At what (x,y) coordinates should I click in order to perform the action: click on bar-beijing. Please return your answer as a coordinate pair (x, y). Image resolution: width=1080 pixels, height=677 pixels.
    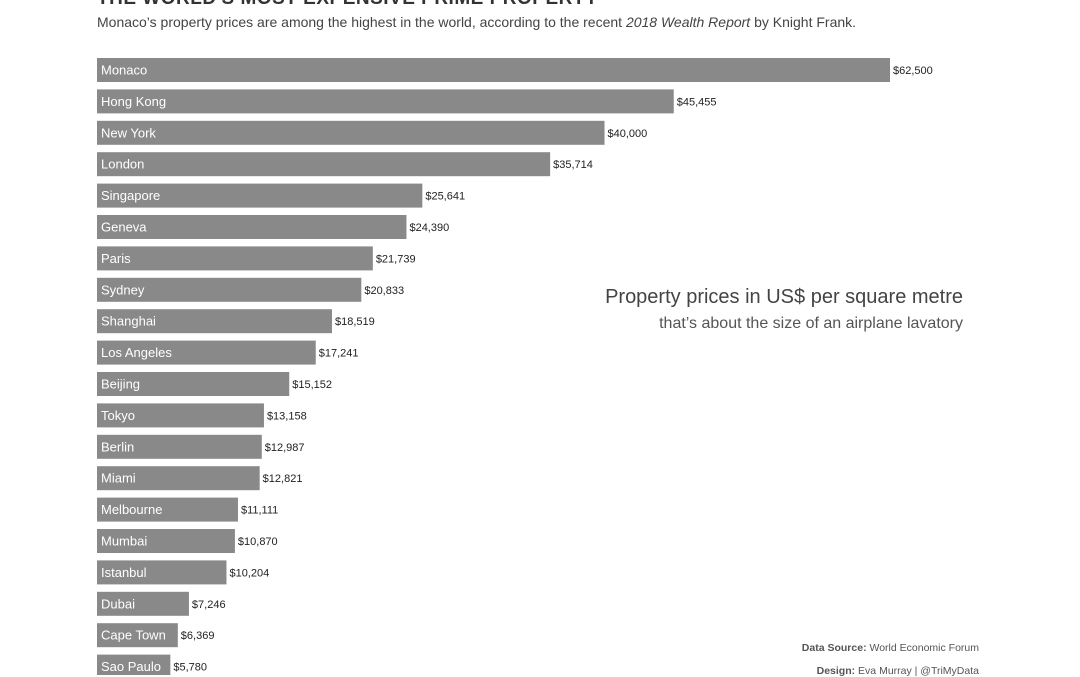
    Looking at the image, I should click on (193, 384).